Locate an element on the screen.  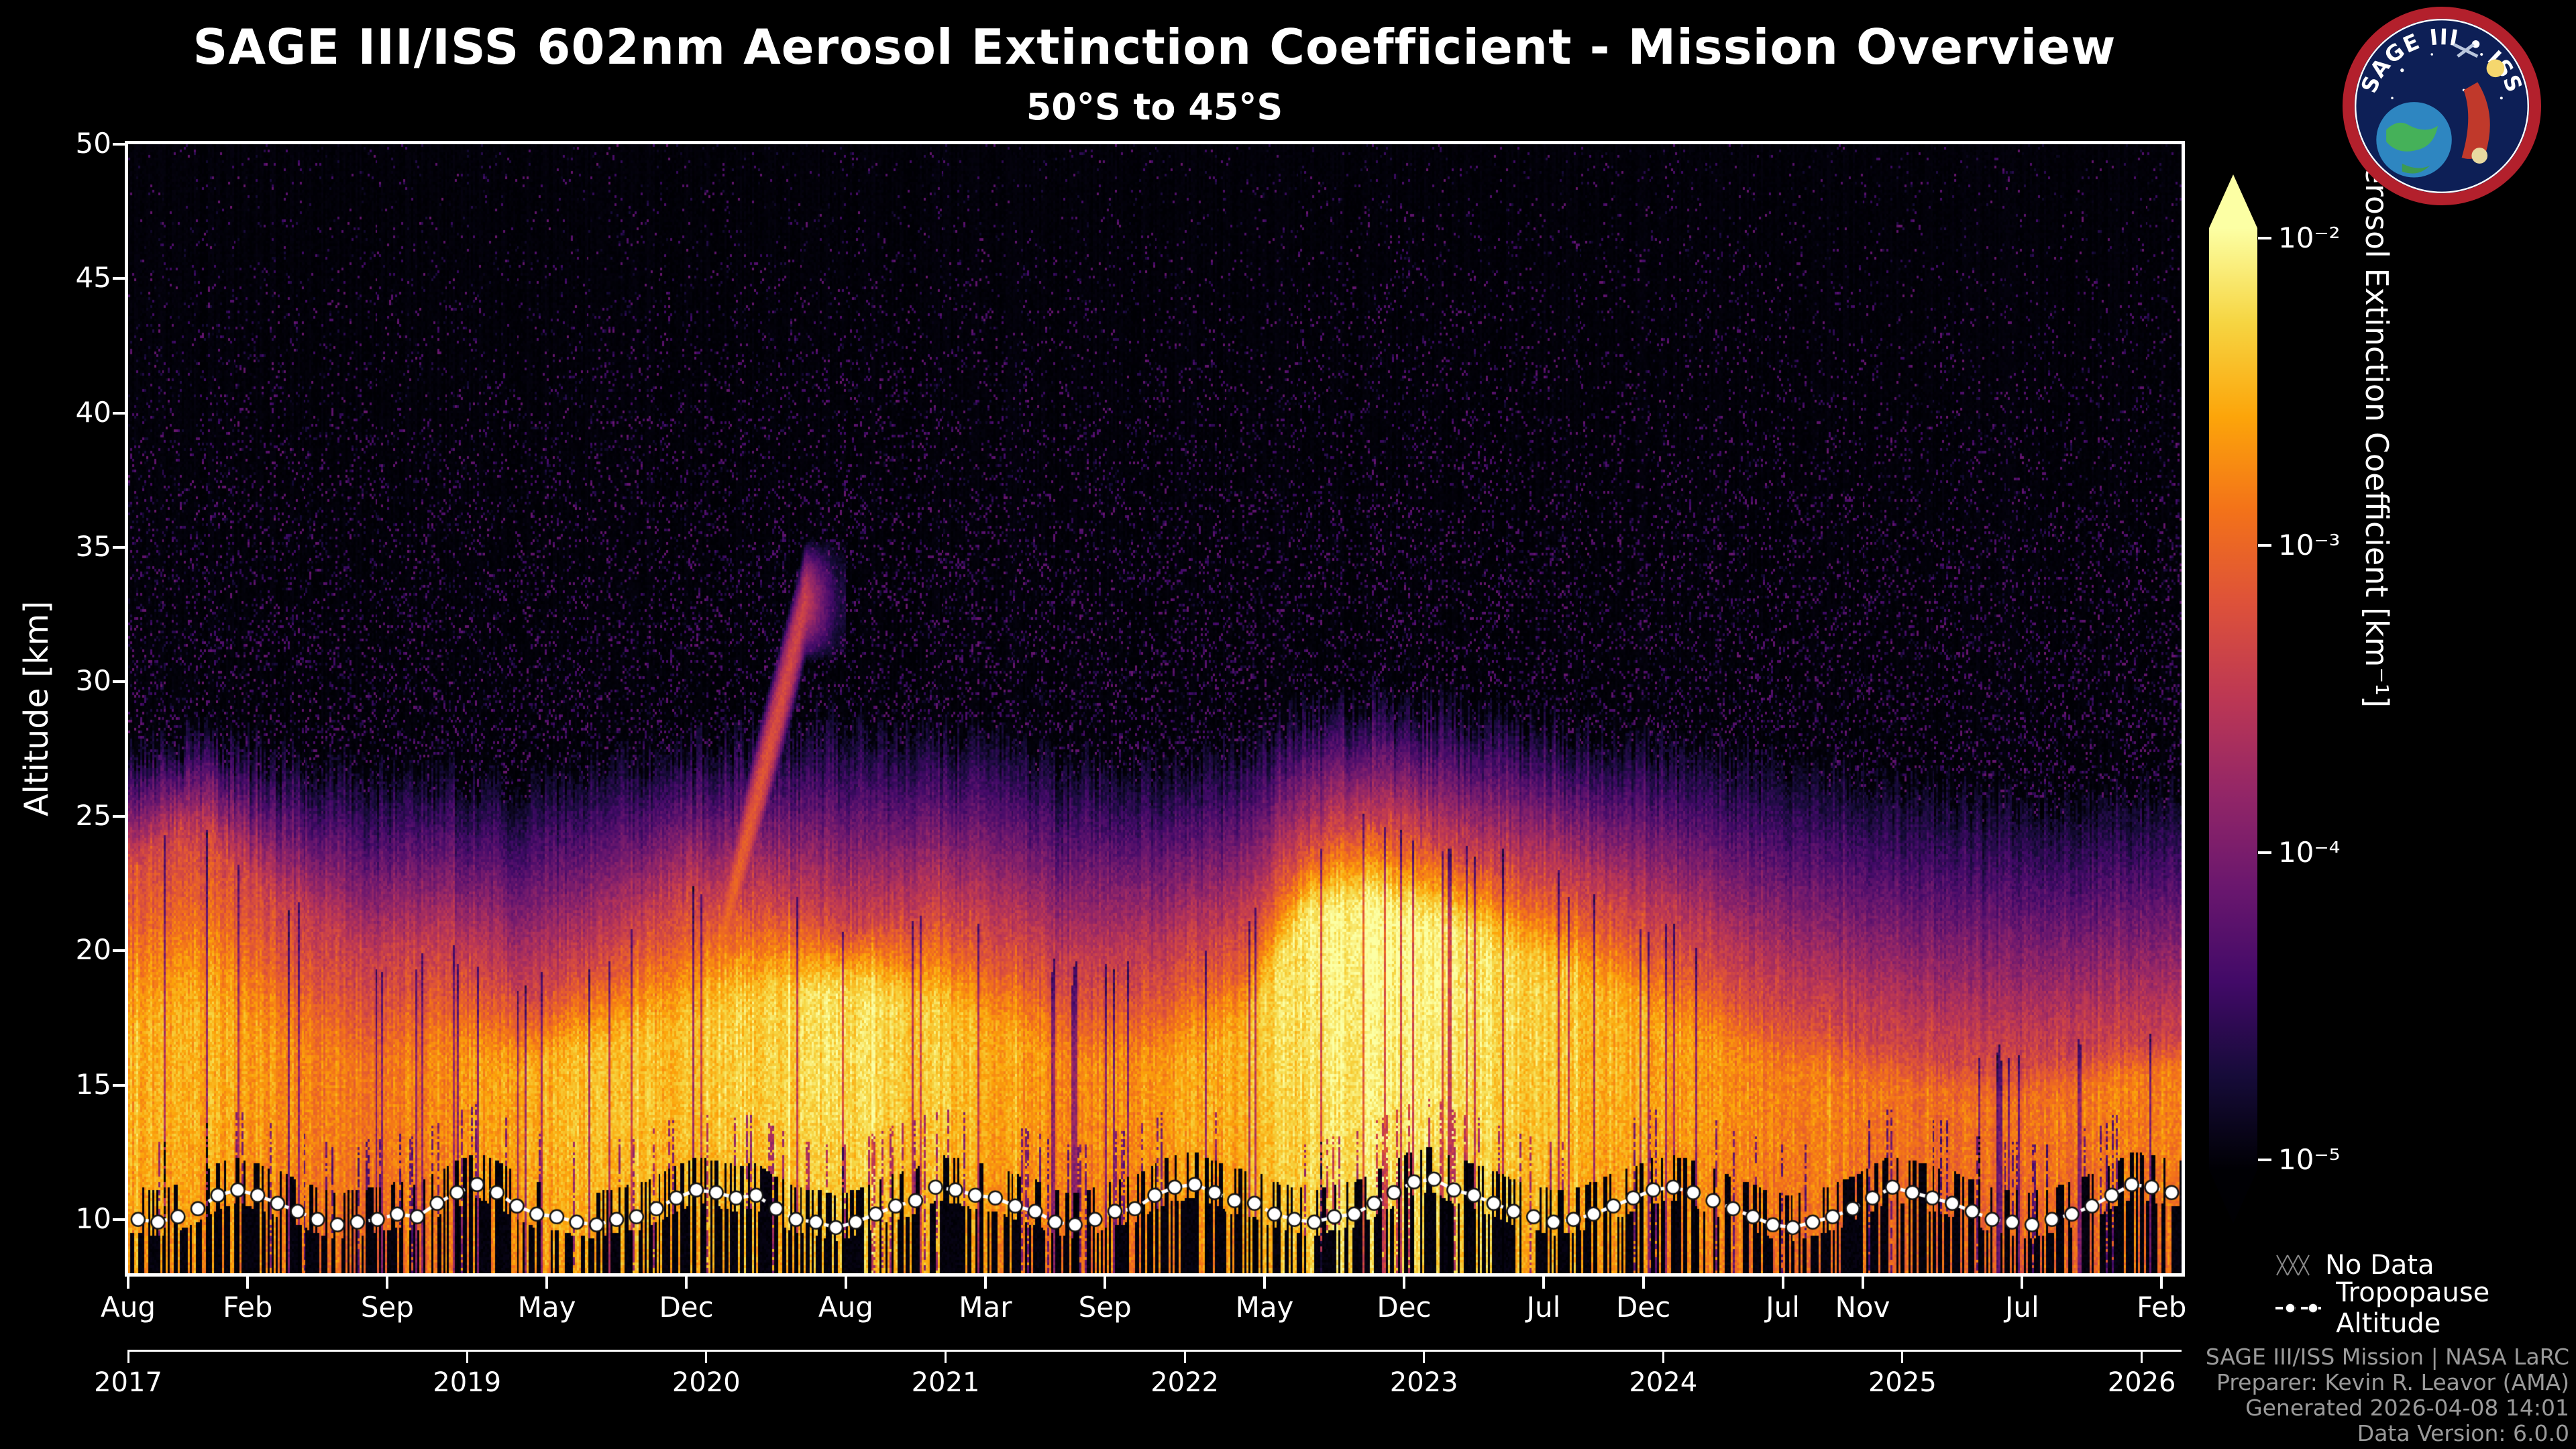
year-tick-label: 2021 is located at coordinates (945, 1382).